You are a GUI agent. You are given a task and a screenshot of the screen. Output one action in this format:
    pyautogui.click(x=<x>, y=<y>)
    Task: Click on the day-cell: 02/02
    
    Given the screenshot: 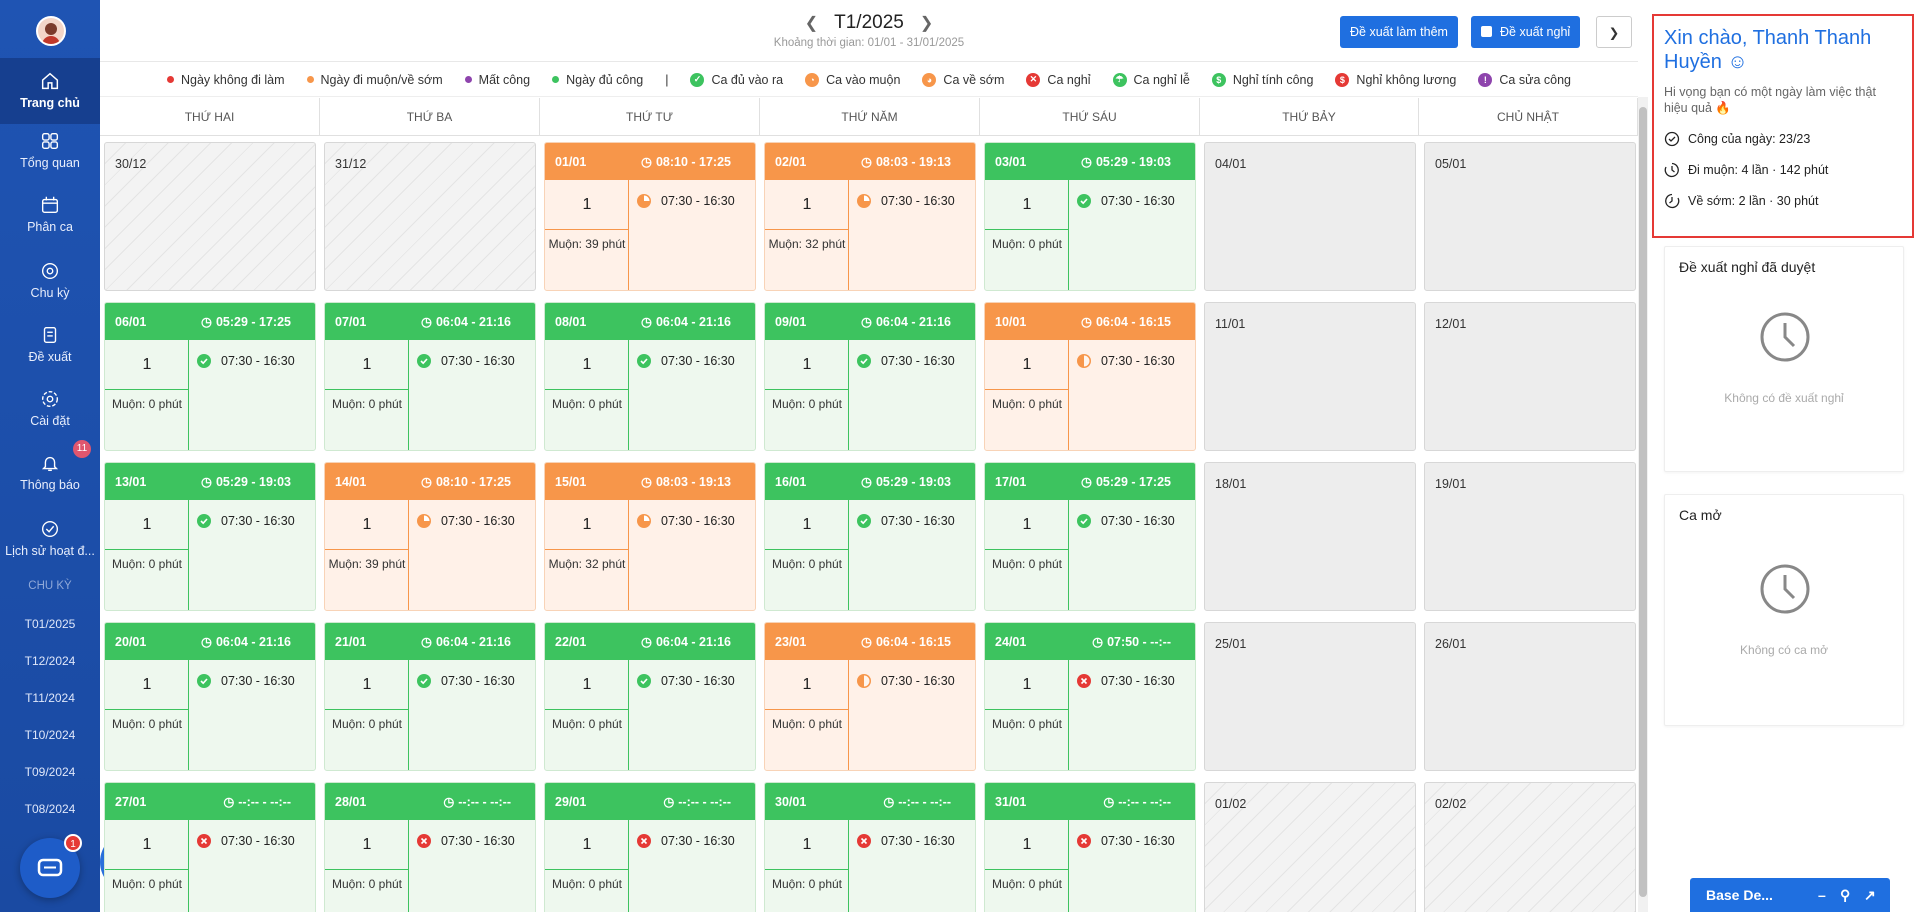 What is the action you would take?
    pyautogui.click(x=1530, y=847)
    